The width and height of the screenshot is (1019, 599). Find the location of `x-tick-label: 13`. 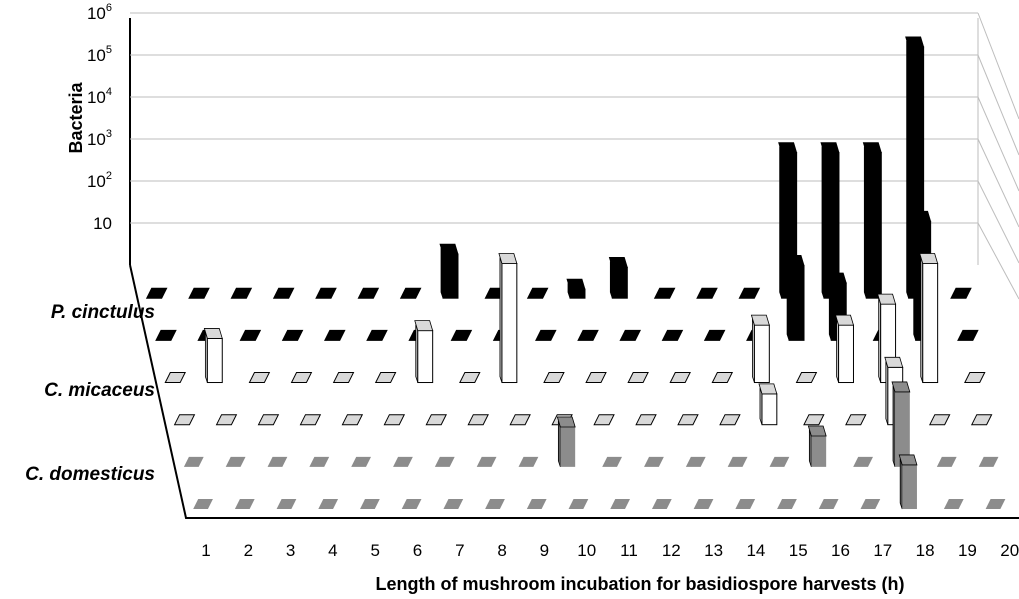

x-tick-label: 13 is located at coordinates (713, 550).